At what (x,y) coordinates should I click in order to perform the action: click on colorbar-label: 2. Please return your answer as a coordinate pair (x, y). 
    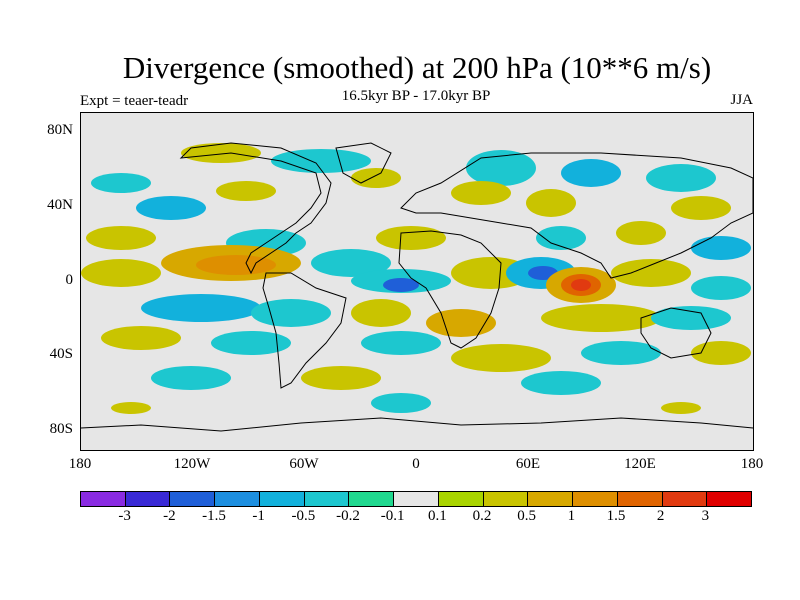
    Looking at the image, I should click on (660, 516).